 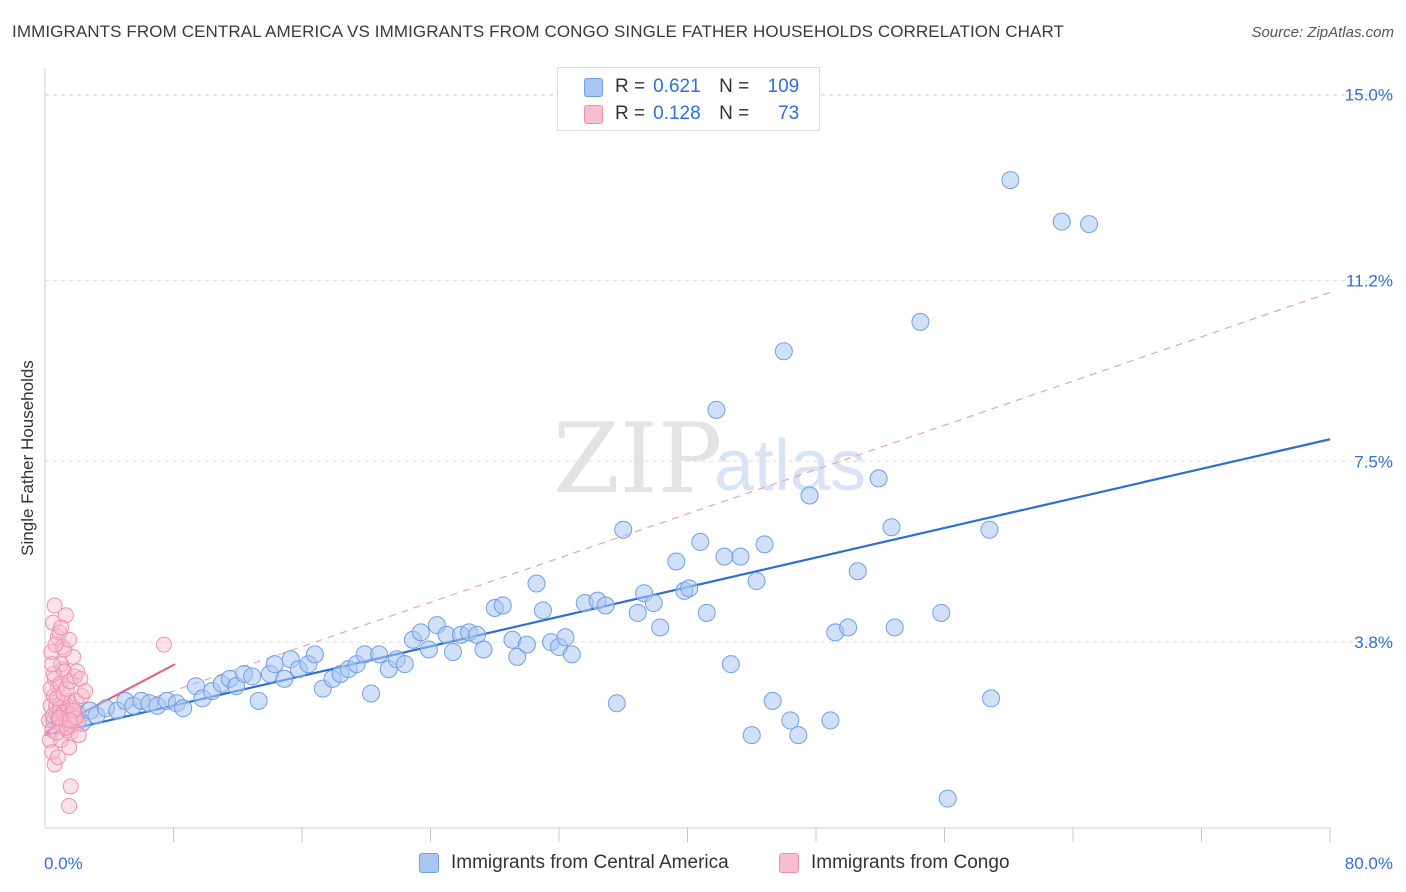 I want to click on y-tick-label: 3.8%, so click(x=1373, y=642).